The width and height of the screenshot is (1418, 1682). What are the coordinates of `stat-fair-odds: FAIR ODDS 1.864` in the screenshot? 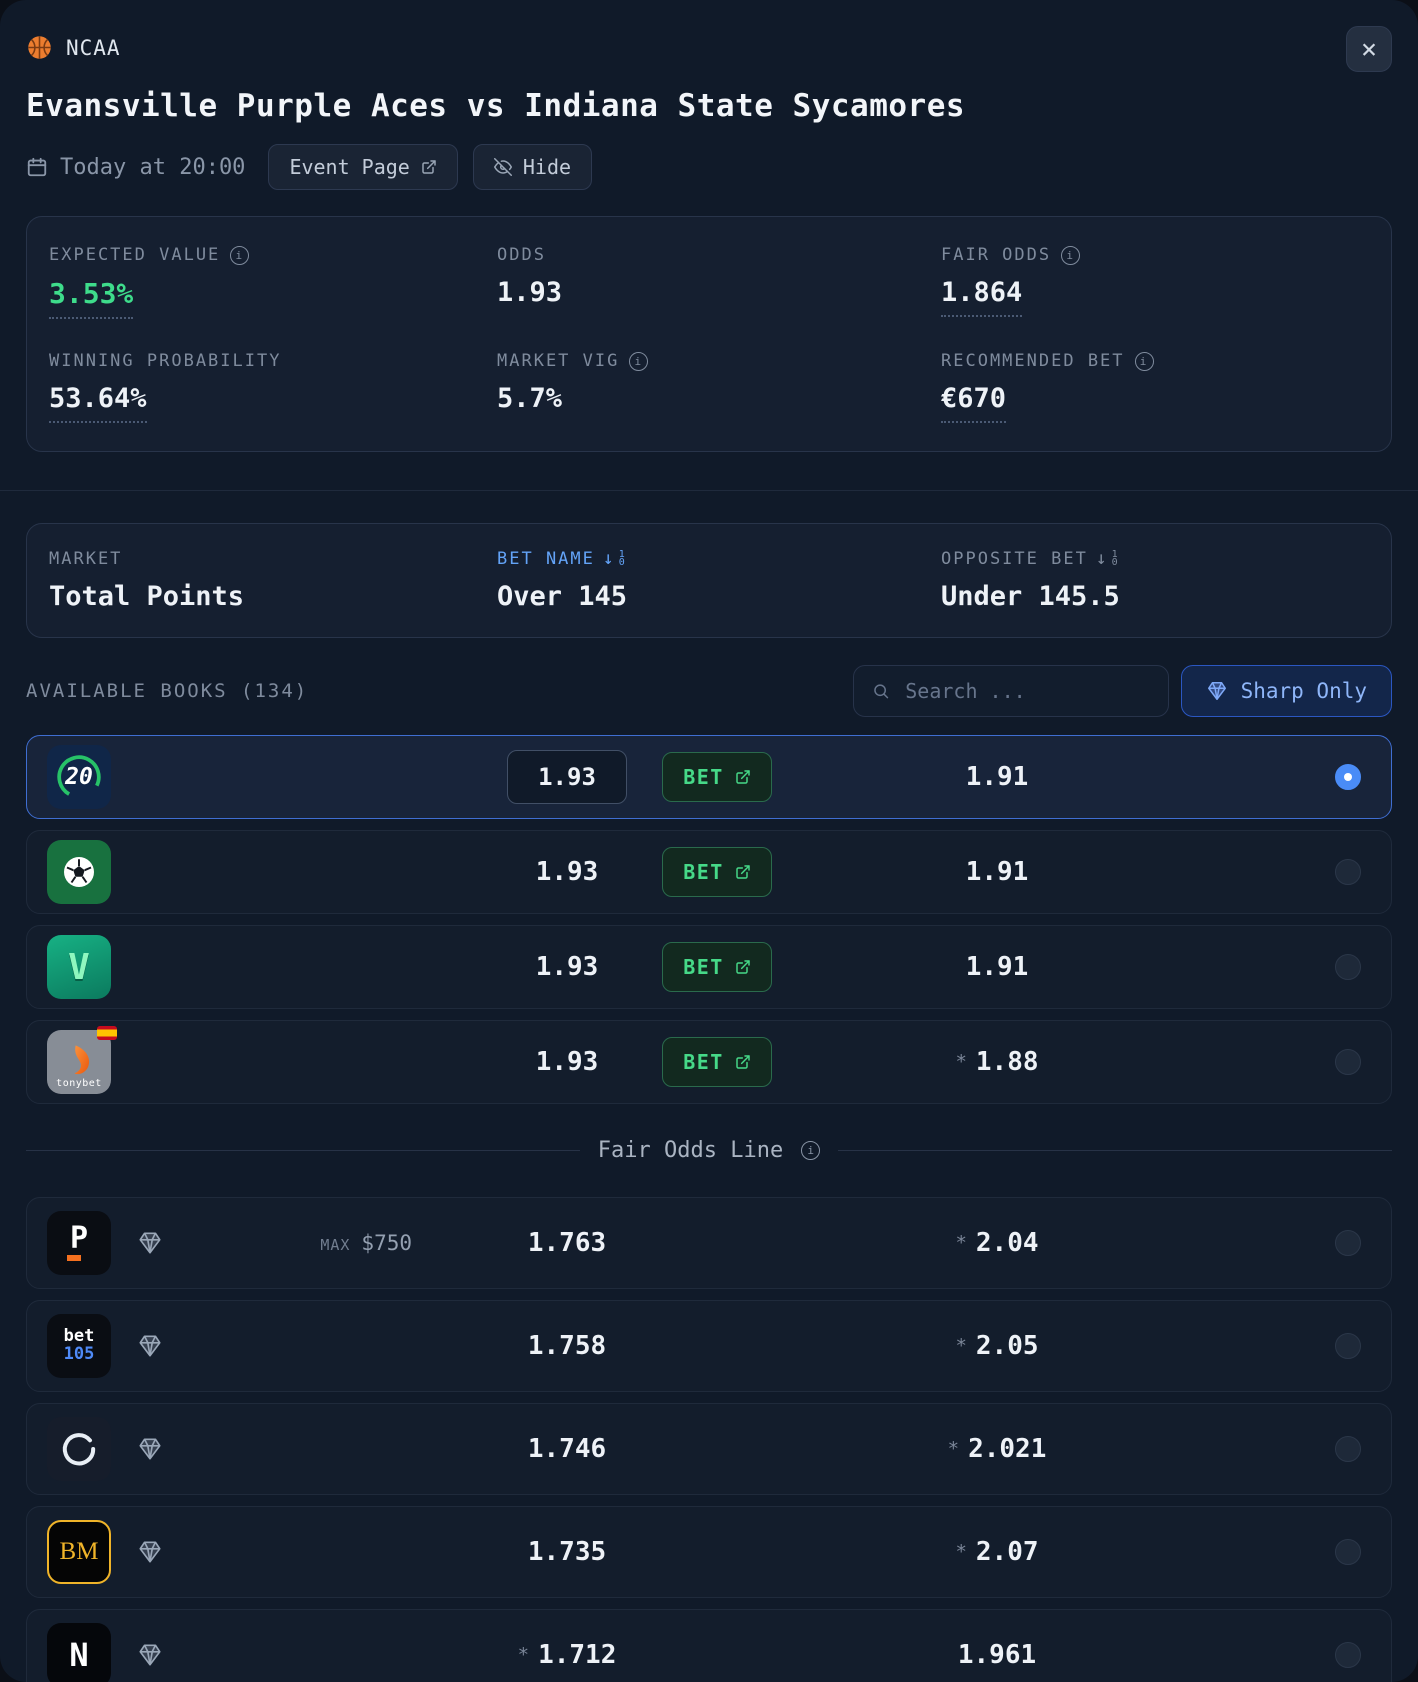 It's located at (1155, 282).